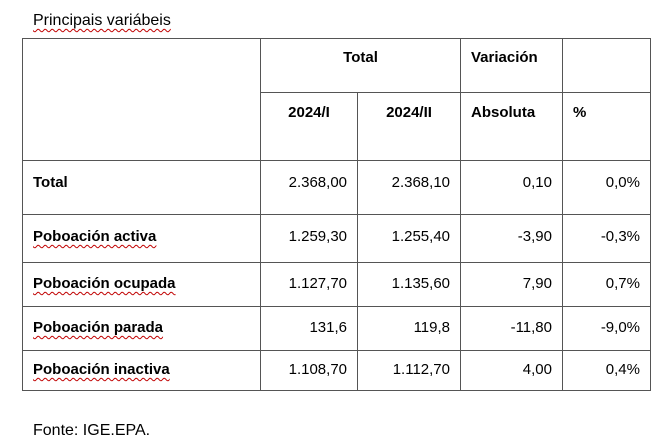 The image size is (670, 446). What do you see at coordinates (92, 430) in the screenshot?
I see `source: Fonte: IGE.EPA.` at bounding box center [92, 430].